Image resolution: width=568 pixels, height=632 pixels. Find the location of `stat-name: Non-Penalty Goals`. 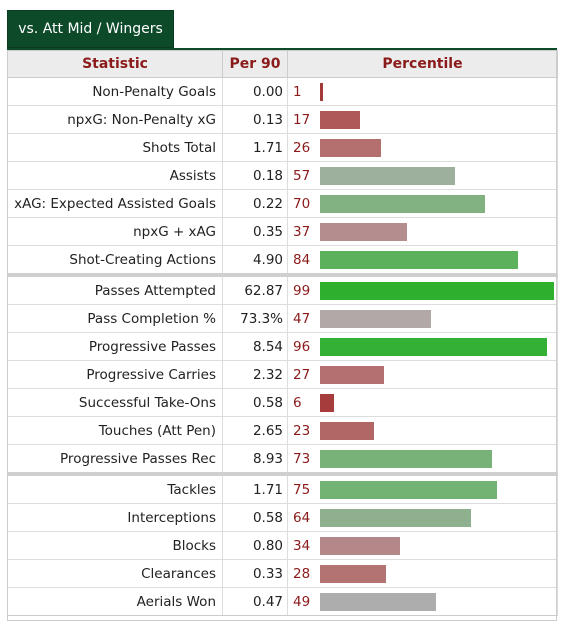

stat-name: Non-Penalty Goals is located at coordinates (115, 91).